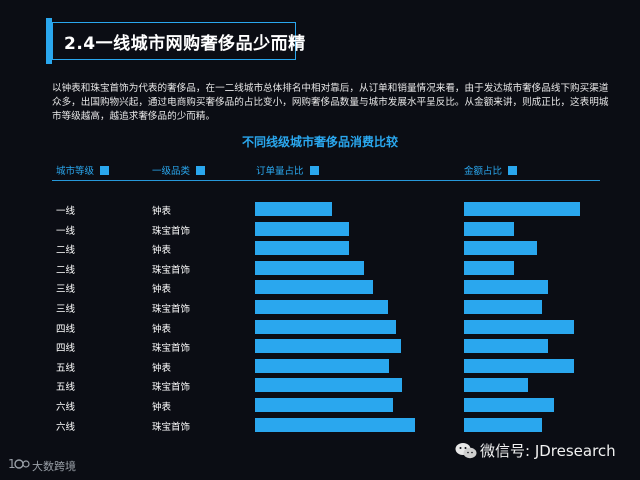 This screenshot has width=640, height=480. What do you see at coordinates (319, 142) in the screenshot?
I see `chart-title: 不同线级城市奢侈品消费比较` at bounding box center [319, 142].